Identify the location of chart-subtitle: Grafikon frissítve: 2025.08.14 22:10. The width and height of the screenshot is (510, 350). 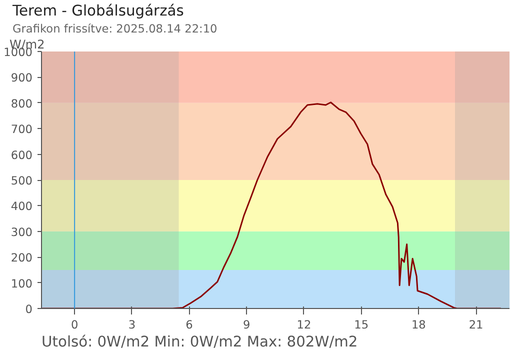
(115, 29).